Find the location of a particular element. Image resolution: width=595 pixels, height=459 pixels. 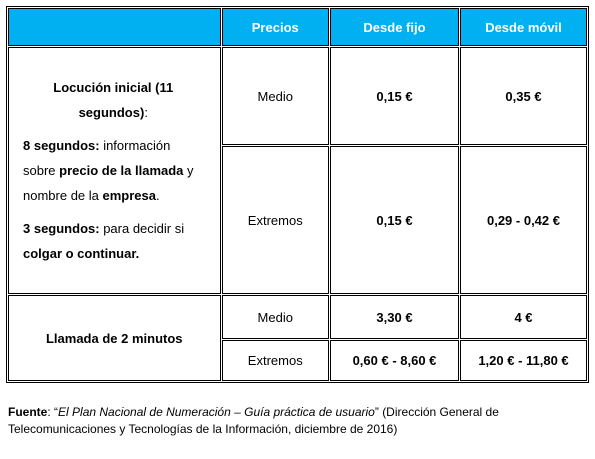

text-run: : is located at coordinates (146, 112).